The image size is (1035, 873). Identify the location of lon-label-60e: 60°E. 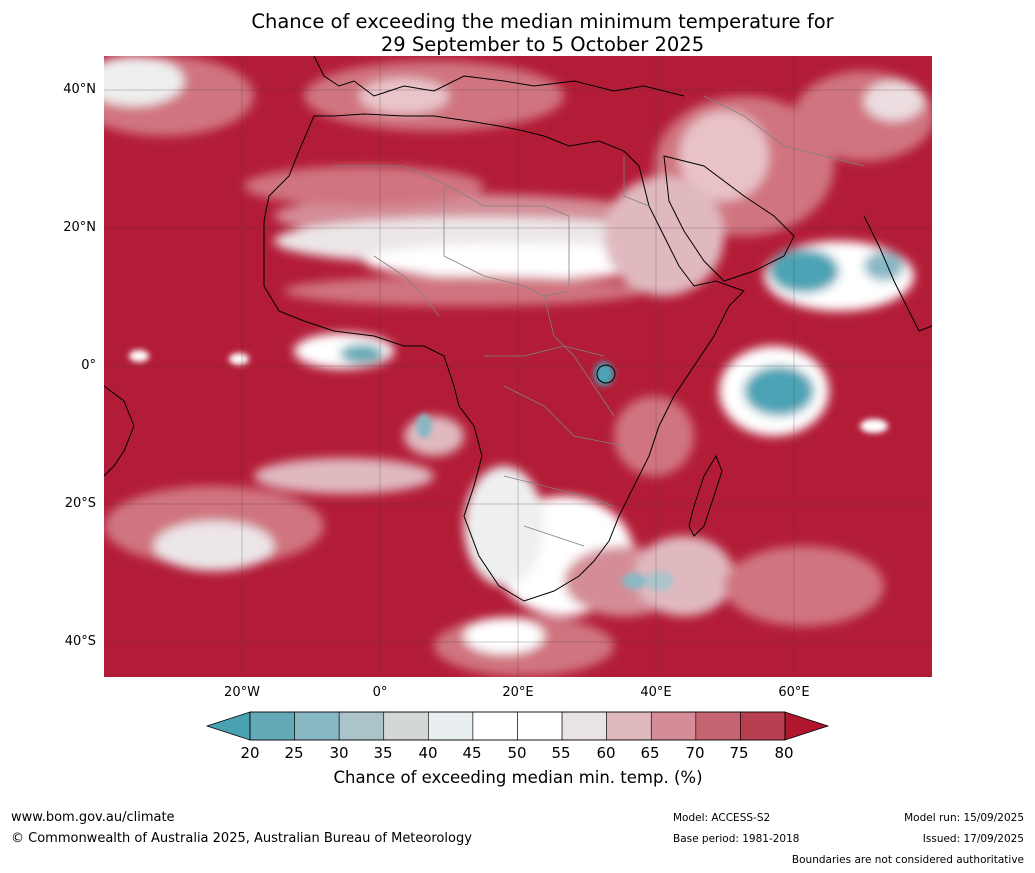
(794, 692).